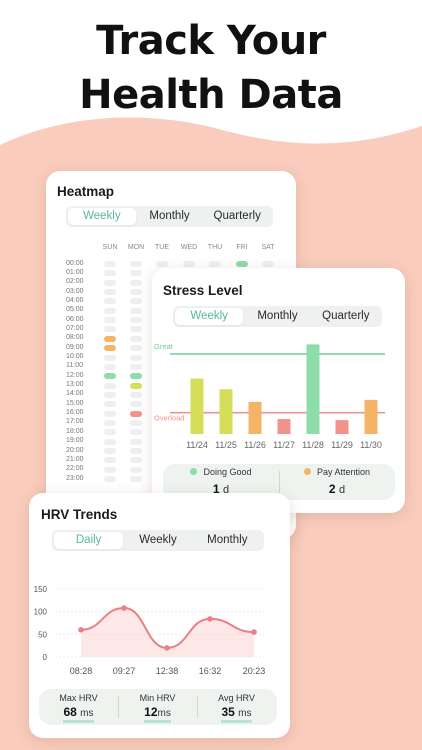 This screenshot has height=750, width=422. What do you see at coordinates (254, 671) in the screenshot?
I see `hrv-x-label: 20:23` at bounding box center [254, 671].